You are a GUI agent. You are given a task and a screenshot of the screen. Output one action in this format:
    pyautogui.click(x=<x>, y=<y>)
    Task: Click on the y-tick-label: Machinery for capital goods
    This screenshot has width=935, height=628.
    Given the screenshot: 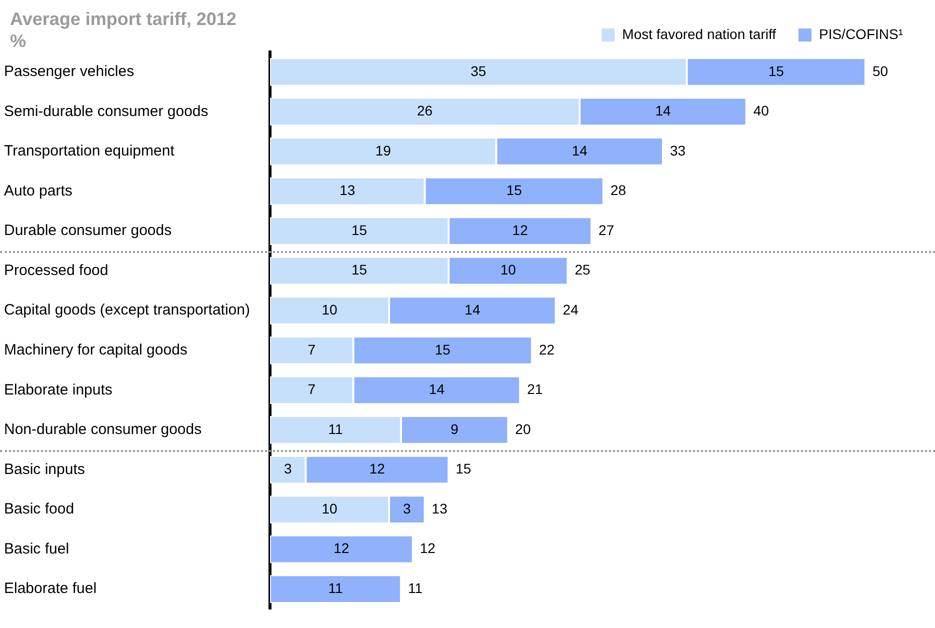 What is the action you would take?
    pyautogui.click(x=96, y=350)
    